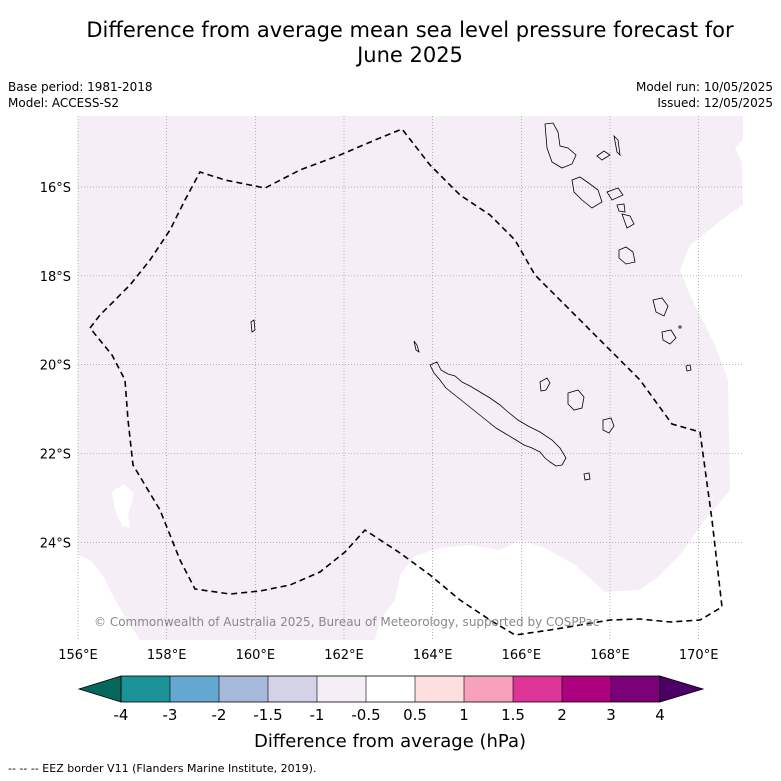 This screenshot has height=781, width=781. Describe the element at coordinates (123, 506) in the screenshot. I see `neutral-area-small` at that location.